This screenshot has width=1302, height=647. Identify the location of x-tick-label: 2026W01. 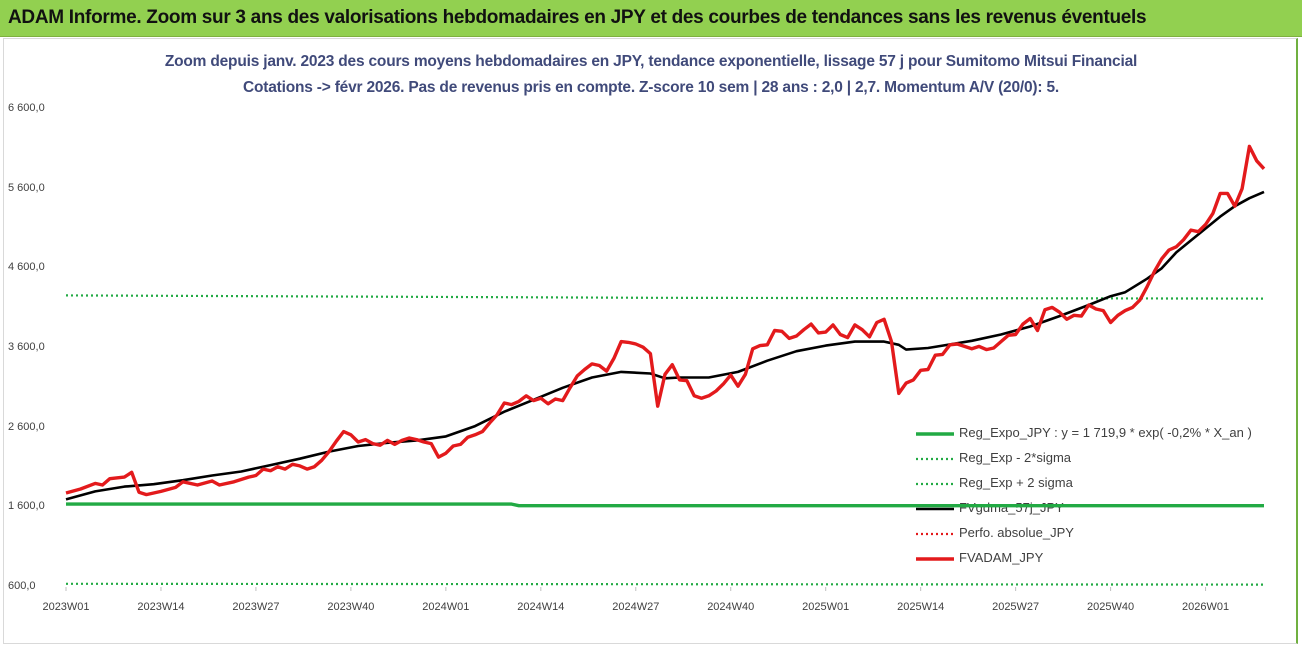
(1206, 607).